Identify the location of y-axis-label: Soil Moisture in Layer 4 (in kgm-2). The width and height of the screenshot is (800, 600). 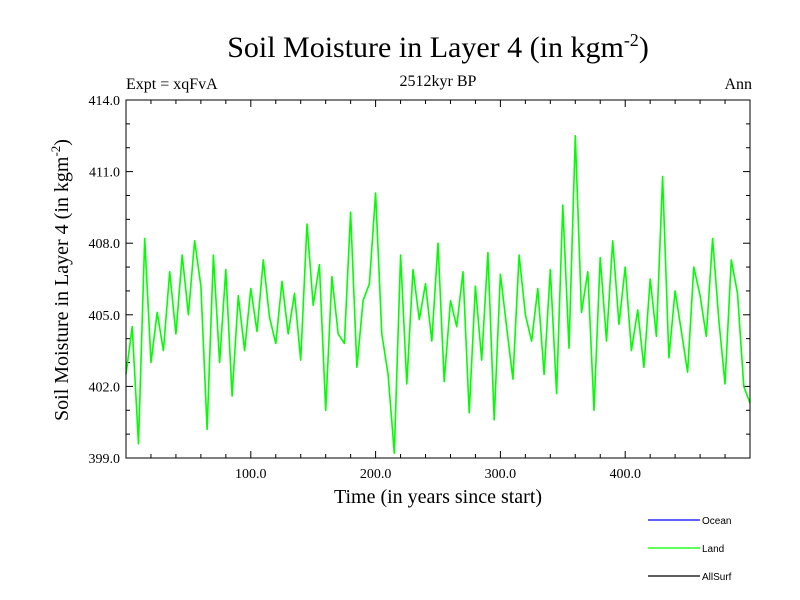
(60, 280).